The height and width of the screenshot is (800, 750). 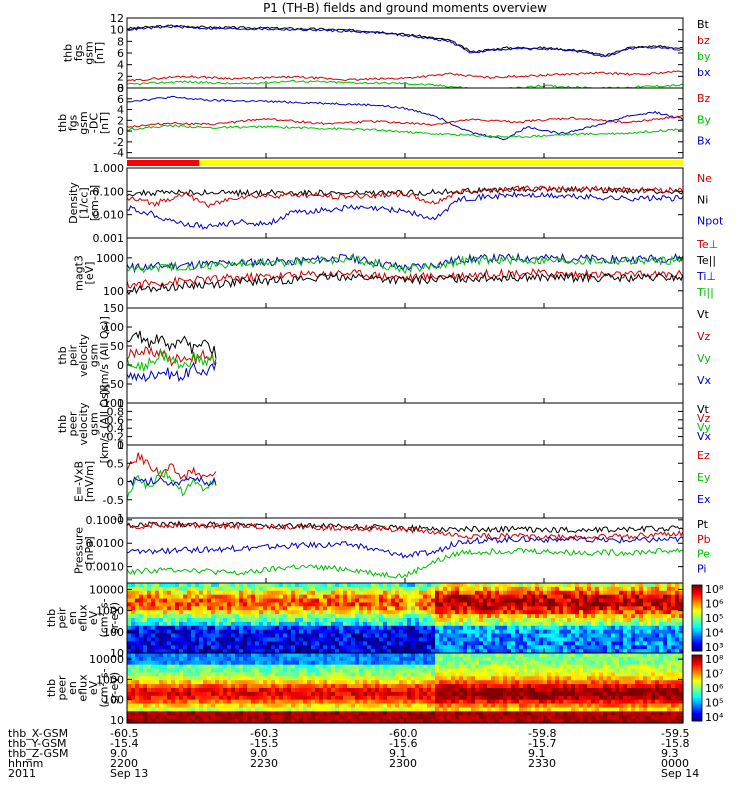 I want to click on y-tick-label: -2, so click(x=118, y=142).